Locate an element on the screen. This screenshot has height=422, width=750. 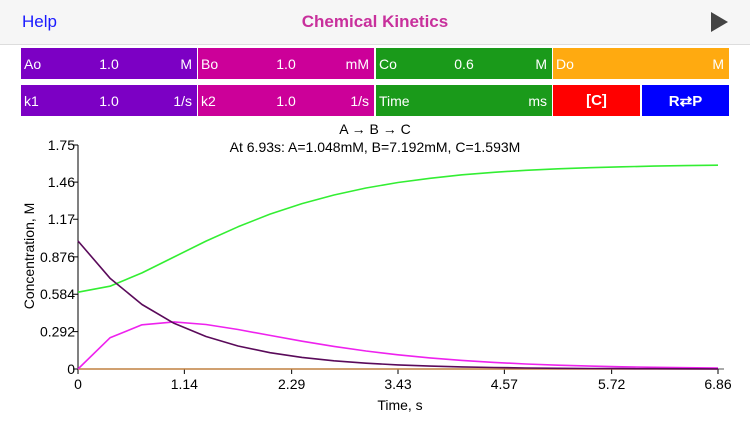
do-field: Do M is located at coordinates (641, 63).